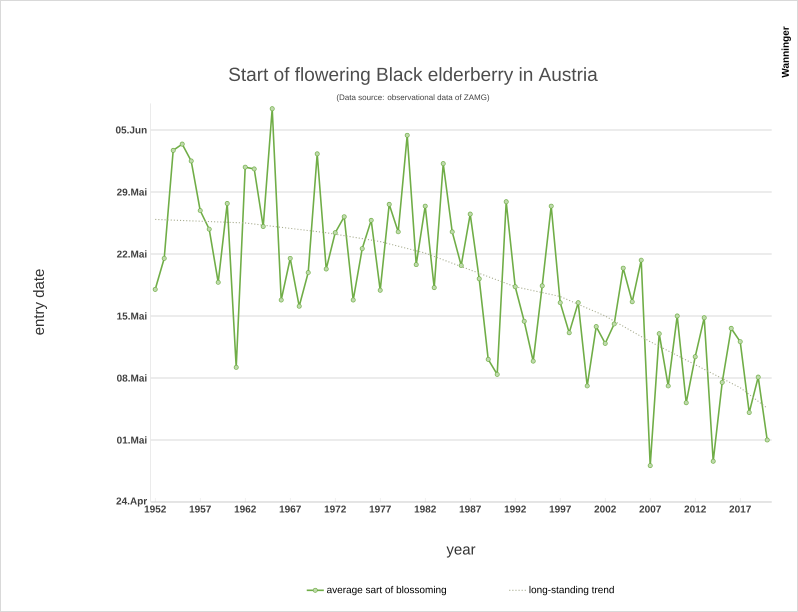 The width and height of the screenshot is (798, 612). Describe the element at coordinates (40, 302) in the screenshot. I see `y-axis-title: entry date` at that location.